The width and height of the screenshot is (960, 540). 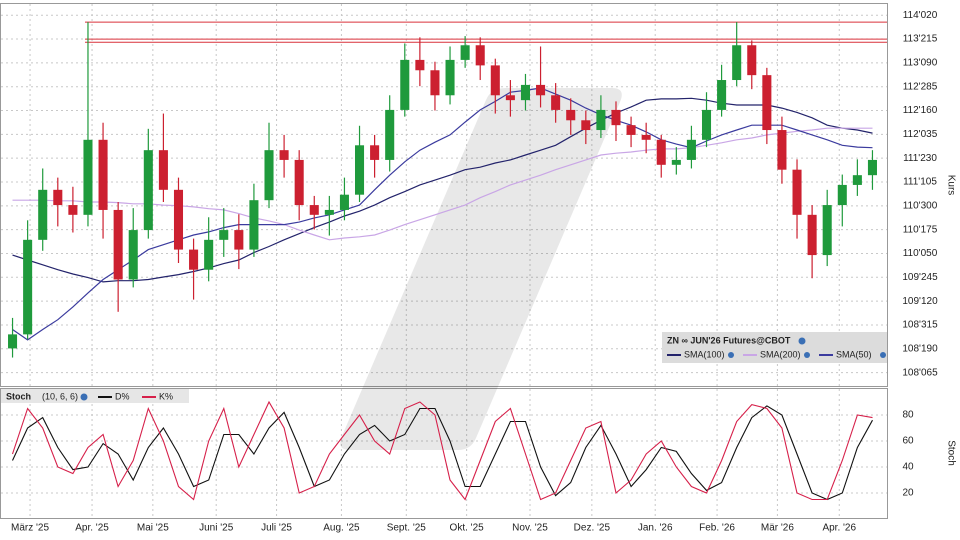 I want to click on legend-label: D%, so click(x=122, y=396).